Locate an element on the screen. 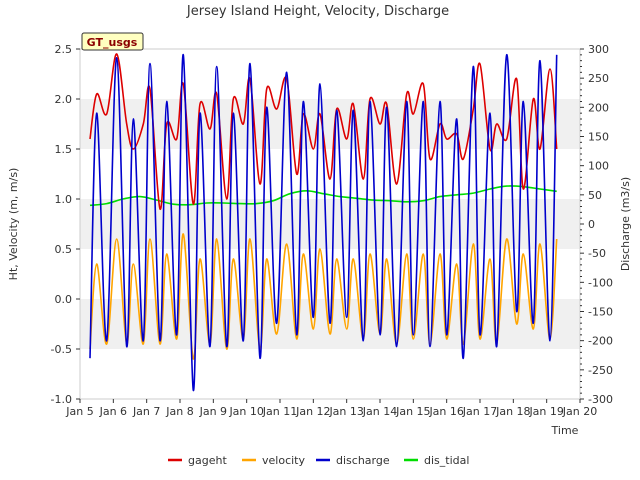  legend: gageht velocity discharge dis_tidal is located at coordinates (318, 460).